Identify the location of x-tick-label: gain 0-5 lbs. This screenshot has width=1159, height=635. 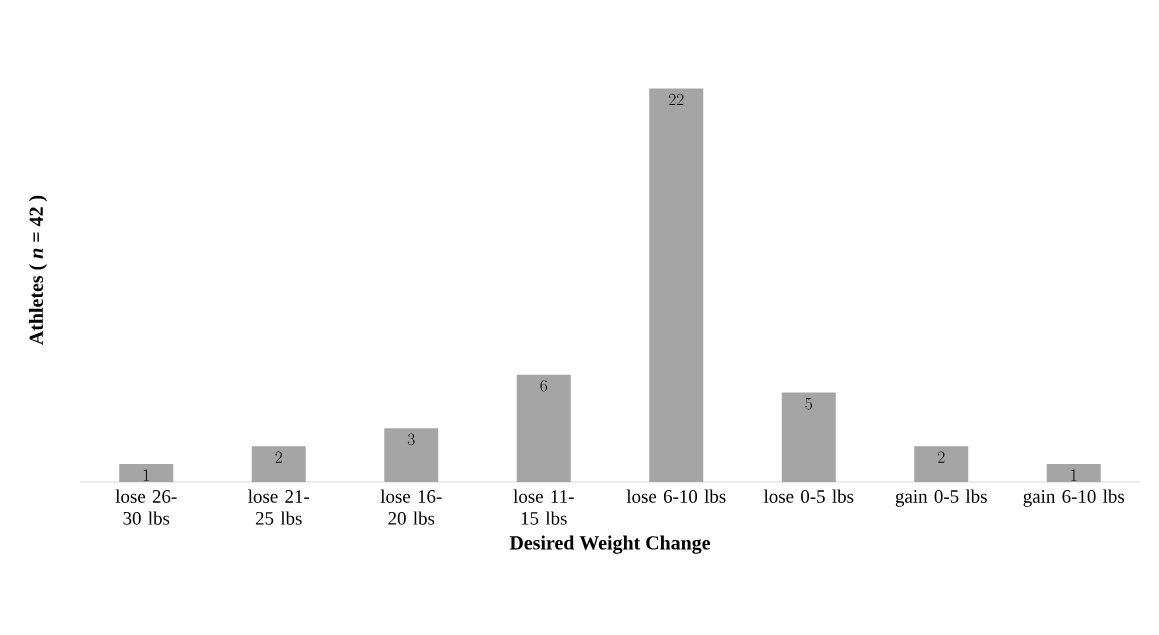
(941, 498).